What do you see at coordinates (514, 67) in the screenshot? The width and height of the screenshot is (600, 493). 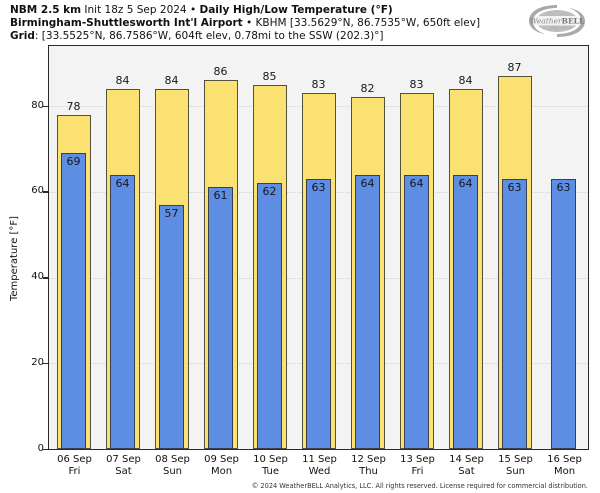 I see `high-value-label: 87` at bounding box center [514, 67].